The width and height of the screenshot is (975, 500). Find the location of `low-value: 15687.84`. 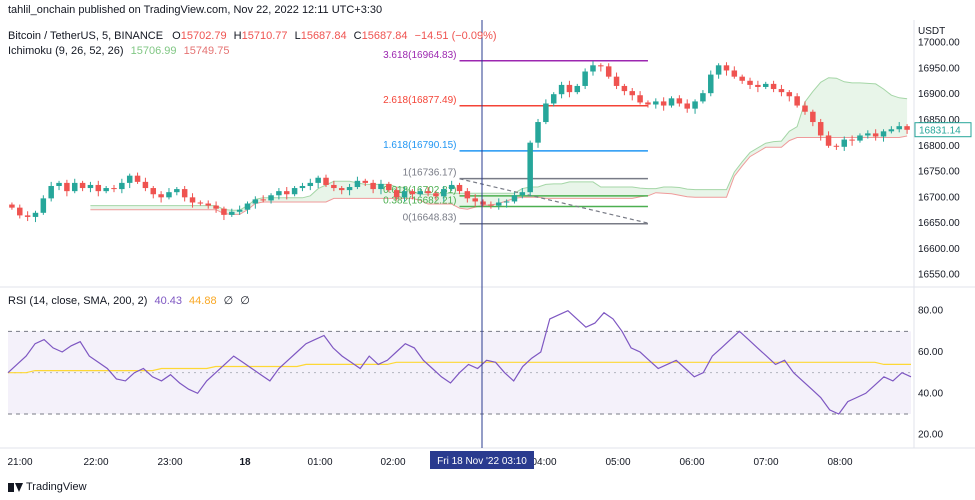

low-value: 15687.84 is located at coordinates (323, 36).